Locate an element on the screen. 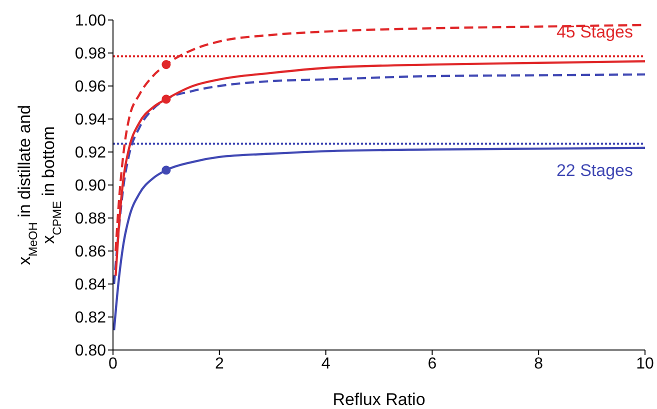 Image resolution: width=657 pixels, height=409 pixels. y-tick-label: 0.80 is located at coordinates (90, 351).